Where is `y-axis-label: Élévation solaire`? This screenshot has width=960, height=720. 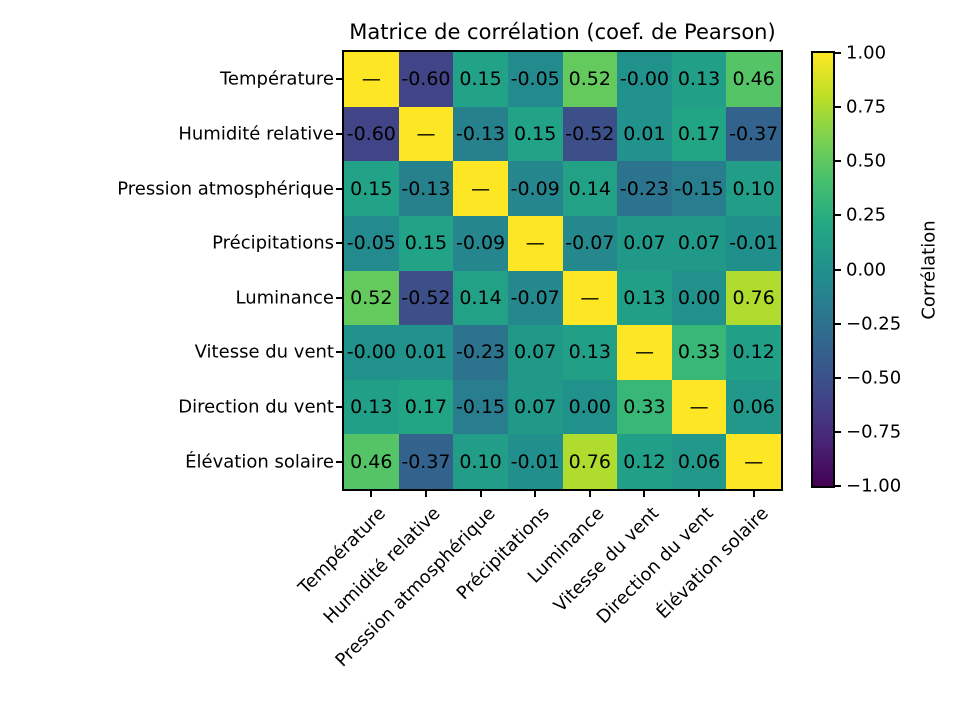
y-axis-label: Élévation solaire is located at coordinates (259, 462).